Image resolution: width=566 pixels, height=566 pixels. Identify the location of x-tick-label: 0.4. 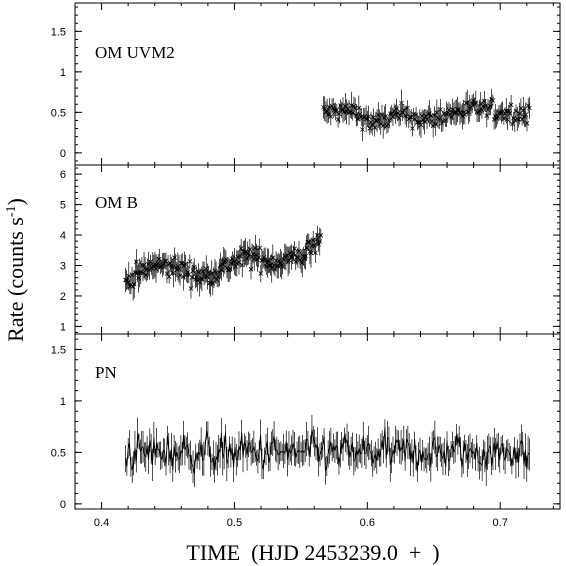
(101, 523).